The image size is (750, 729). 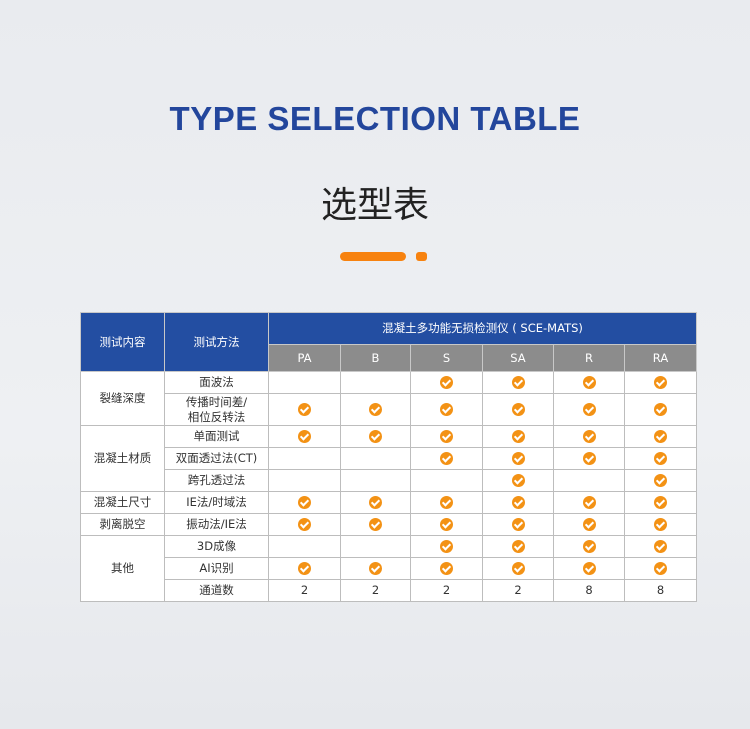 I want to click on accent-bar, so click(x=373, y=256).